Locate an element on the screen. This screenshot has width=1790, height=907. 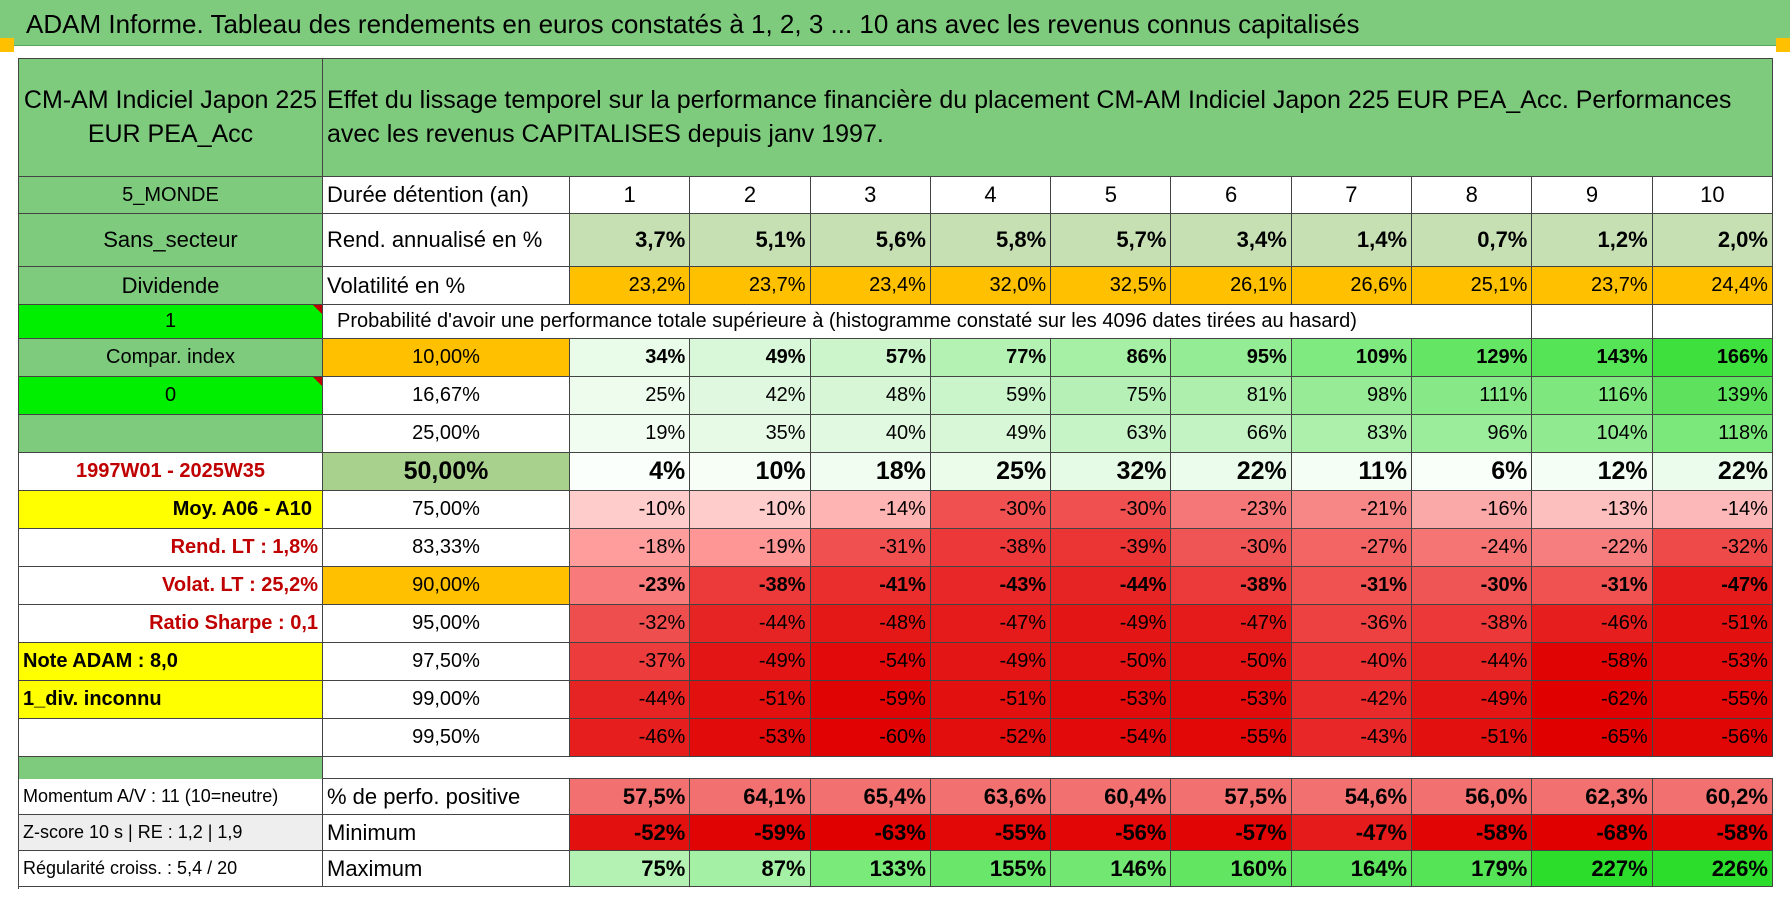
year-header: 5 is located at coordinates (1111, 195).